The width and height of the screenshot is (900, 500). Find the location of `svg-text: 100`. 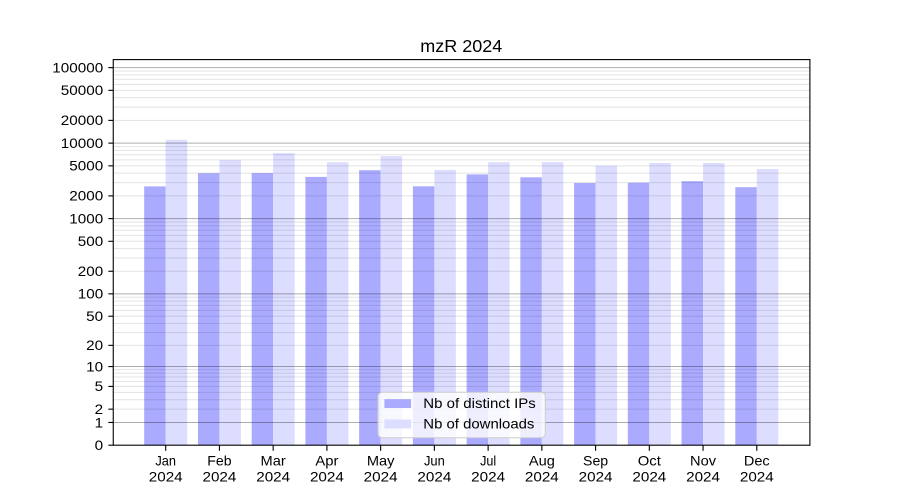

svg-text: 100 is located at coordinates (91, 294).